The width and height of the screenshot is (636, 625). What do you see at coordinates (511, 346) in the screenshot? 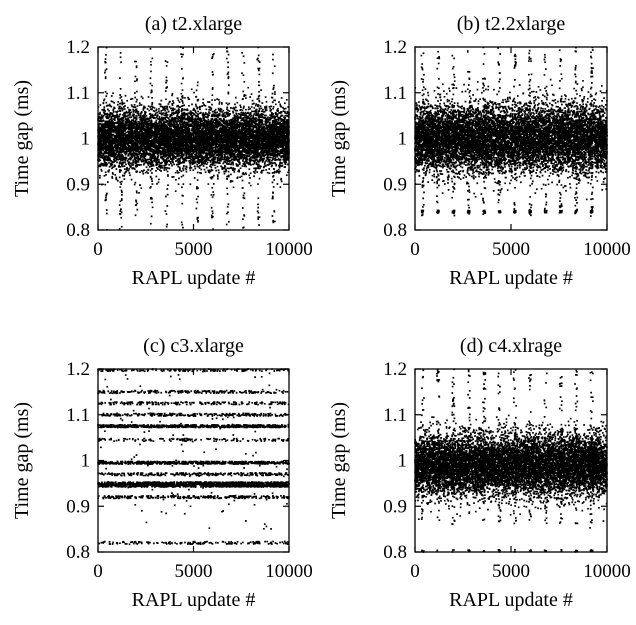
I see `panel-title: (d) c4.xlrage` at bounding box center [511, 346].